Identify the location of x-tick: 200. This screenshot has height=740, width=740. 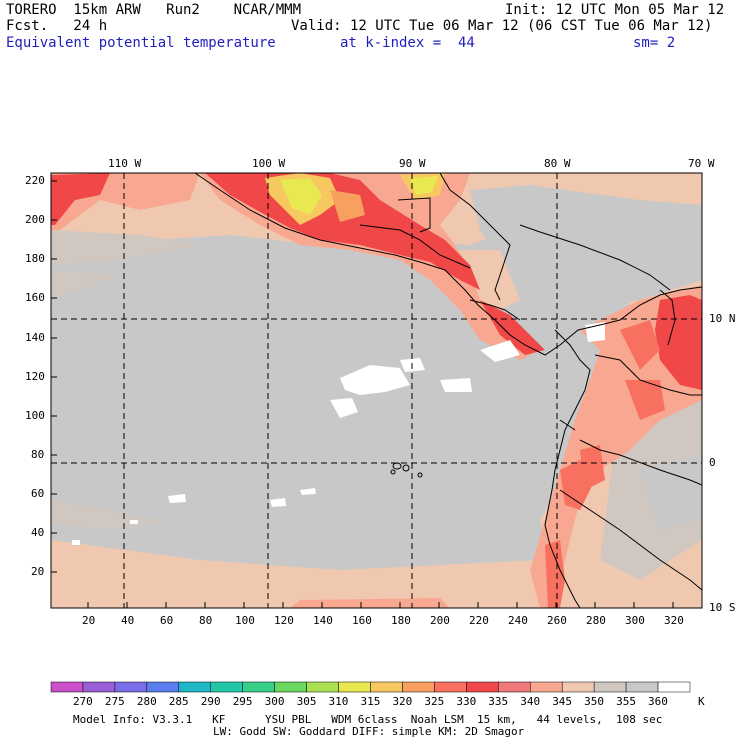
(440, 620).